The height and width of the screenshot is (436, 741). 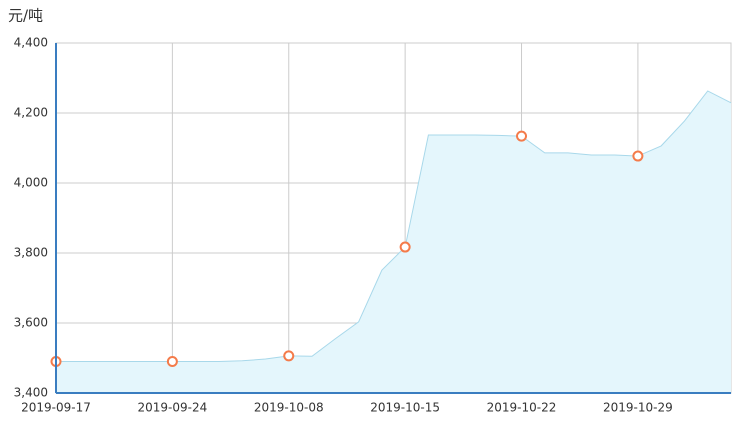 What do you see at coordinates (289, 408) in the screenshot?
I see `x-tick-label: 2019-10-08` at bounding box center [289, 408].